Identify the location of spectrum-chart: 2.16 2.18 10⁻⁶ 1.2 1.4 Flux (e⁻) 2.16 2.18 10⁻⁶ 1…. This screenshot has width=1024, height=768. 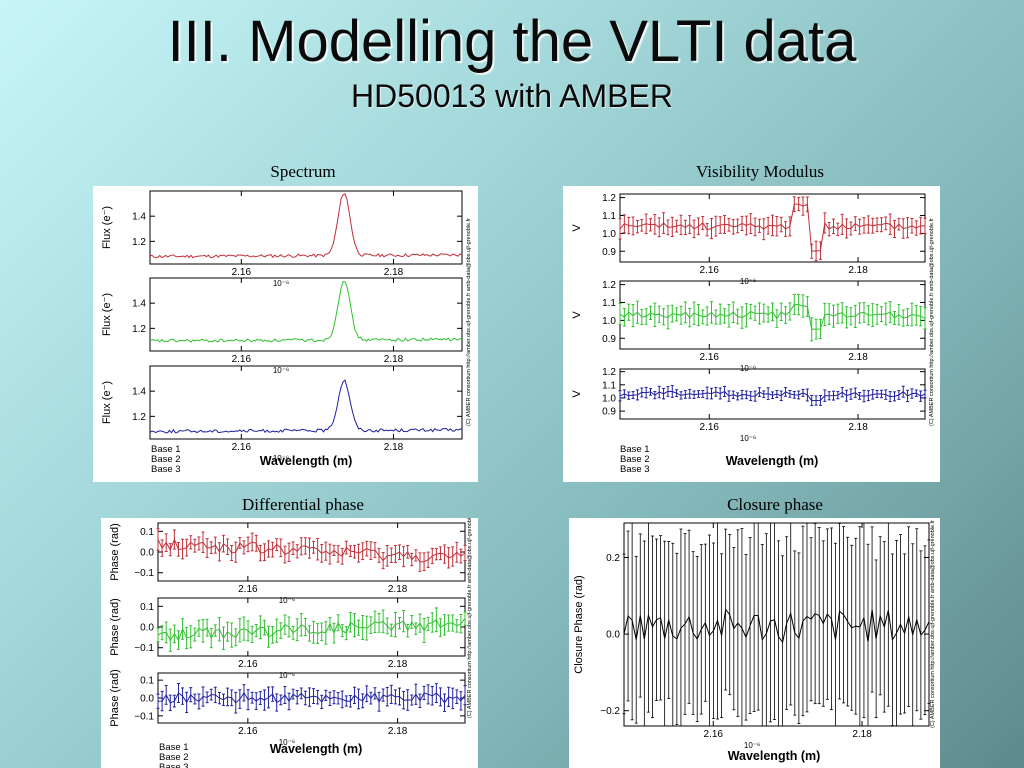
(286, 332).